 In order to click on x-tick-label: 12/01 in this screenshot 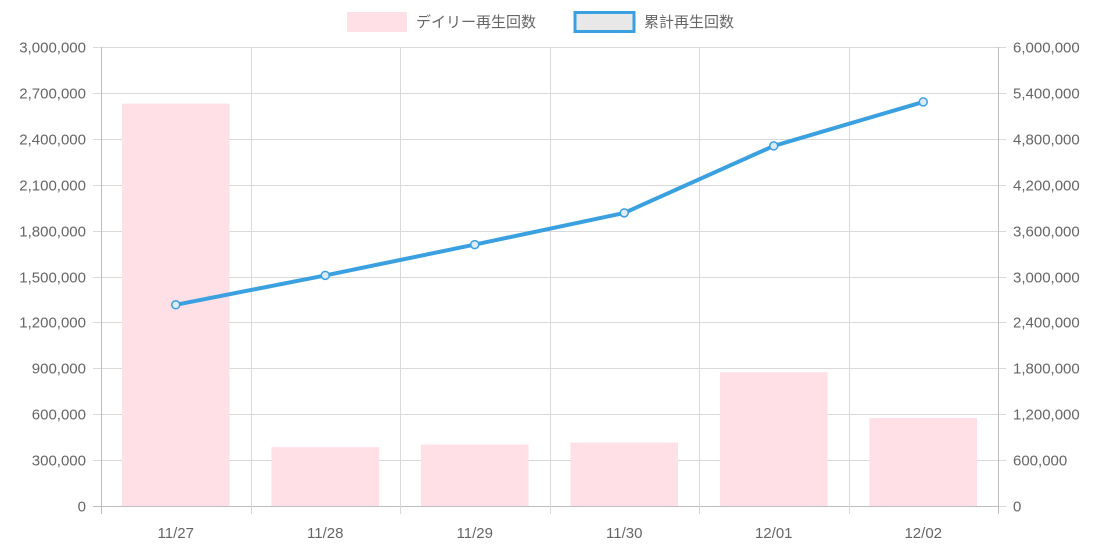, I will do `click(774, 533)`.